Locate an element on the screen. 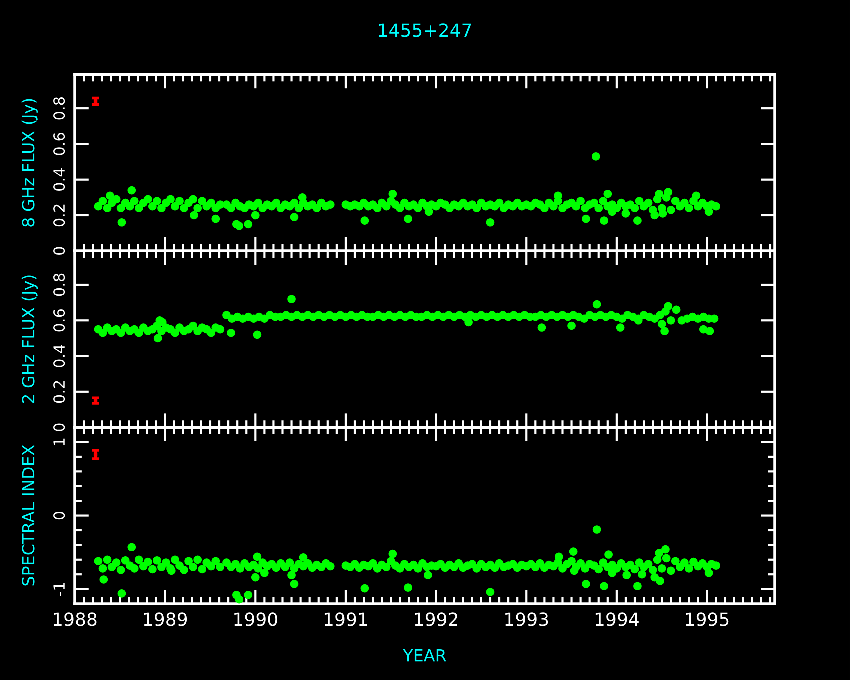 The height and width of the screenshot is (680, 850). x-tick-label: 1989 is located at coordinates (166, 619).